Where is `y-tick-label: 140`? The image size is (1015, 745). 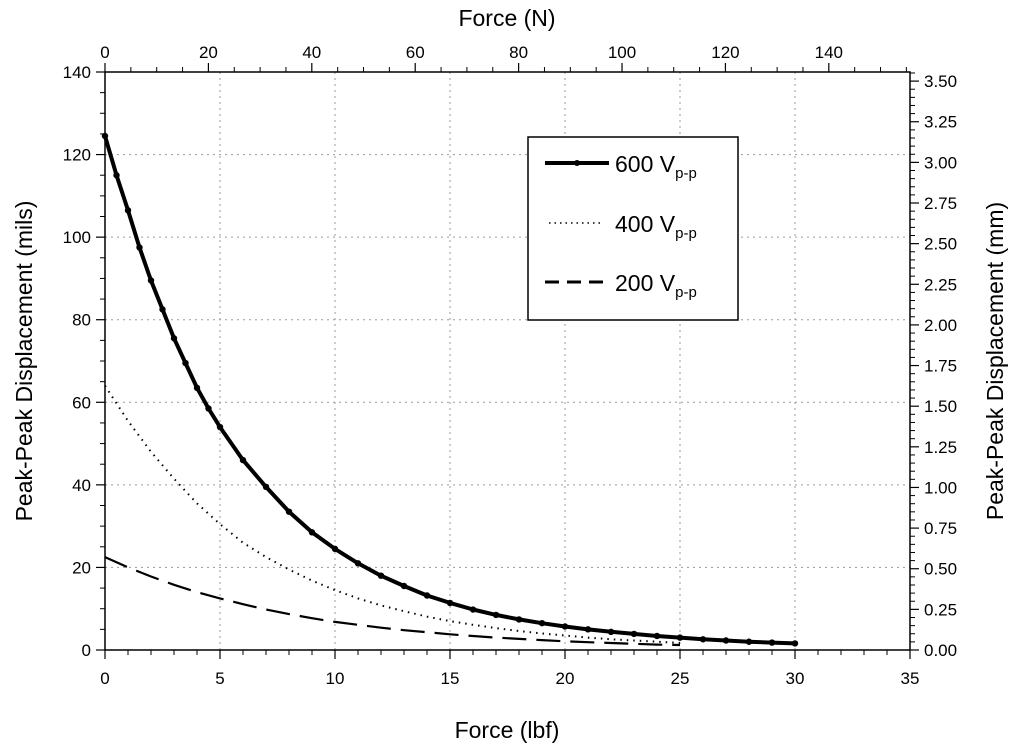
y-tick-label: 140 is located at coordinates (77, 72).